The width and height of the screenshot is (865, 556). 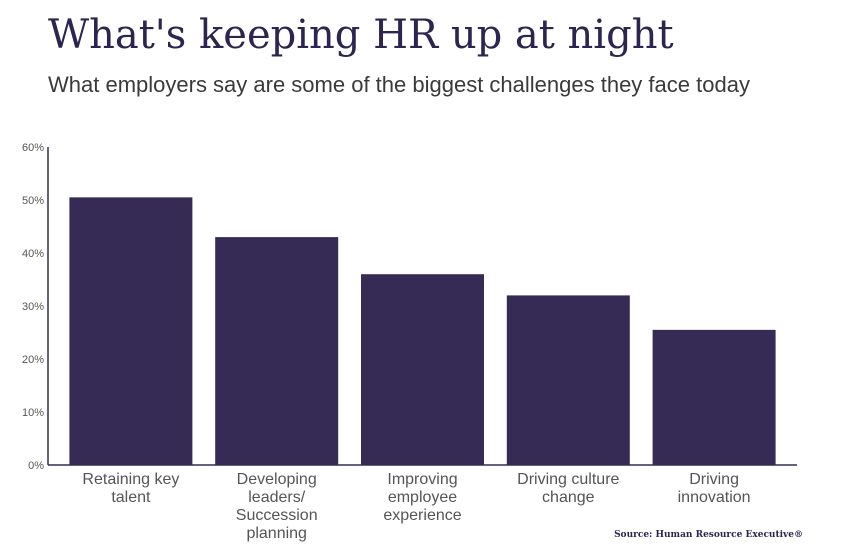 I want to click on chart-title: What's keeping HR up at night, so click(x=361, y=35).